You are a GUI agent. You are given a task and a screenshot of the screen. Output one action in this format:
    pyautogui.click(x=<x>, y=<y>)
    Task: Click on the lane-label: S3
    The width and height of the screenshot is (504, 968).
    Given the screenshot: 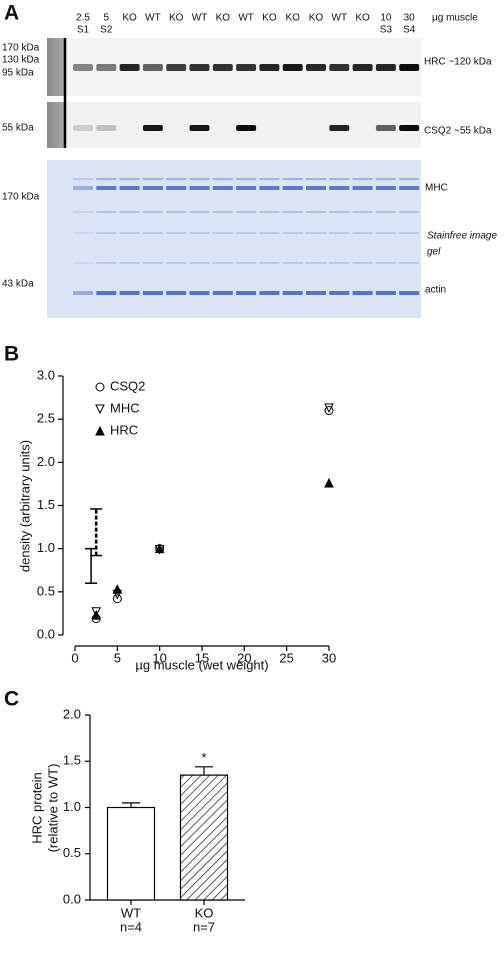 What is the action you would take?
    pyautogui.click(x=386, y=30)
    